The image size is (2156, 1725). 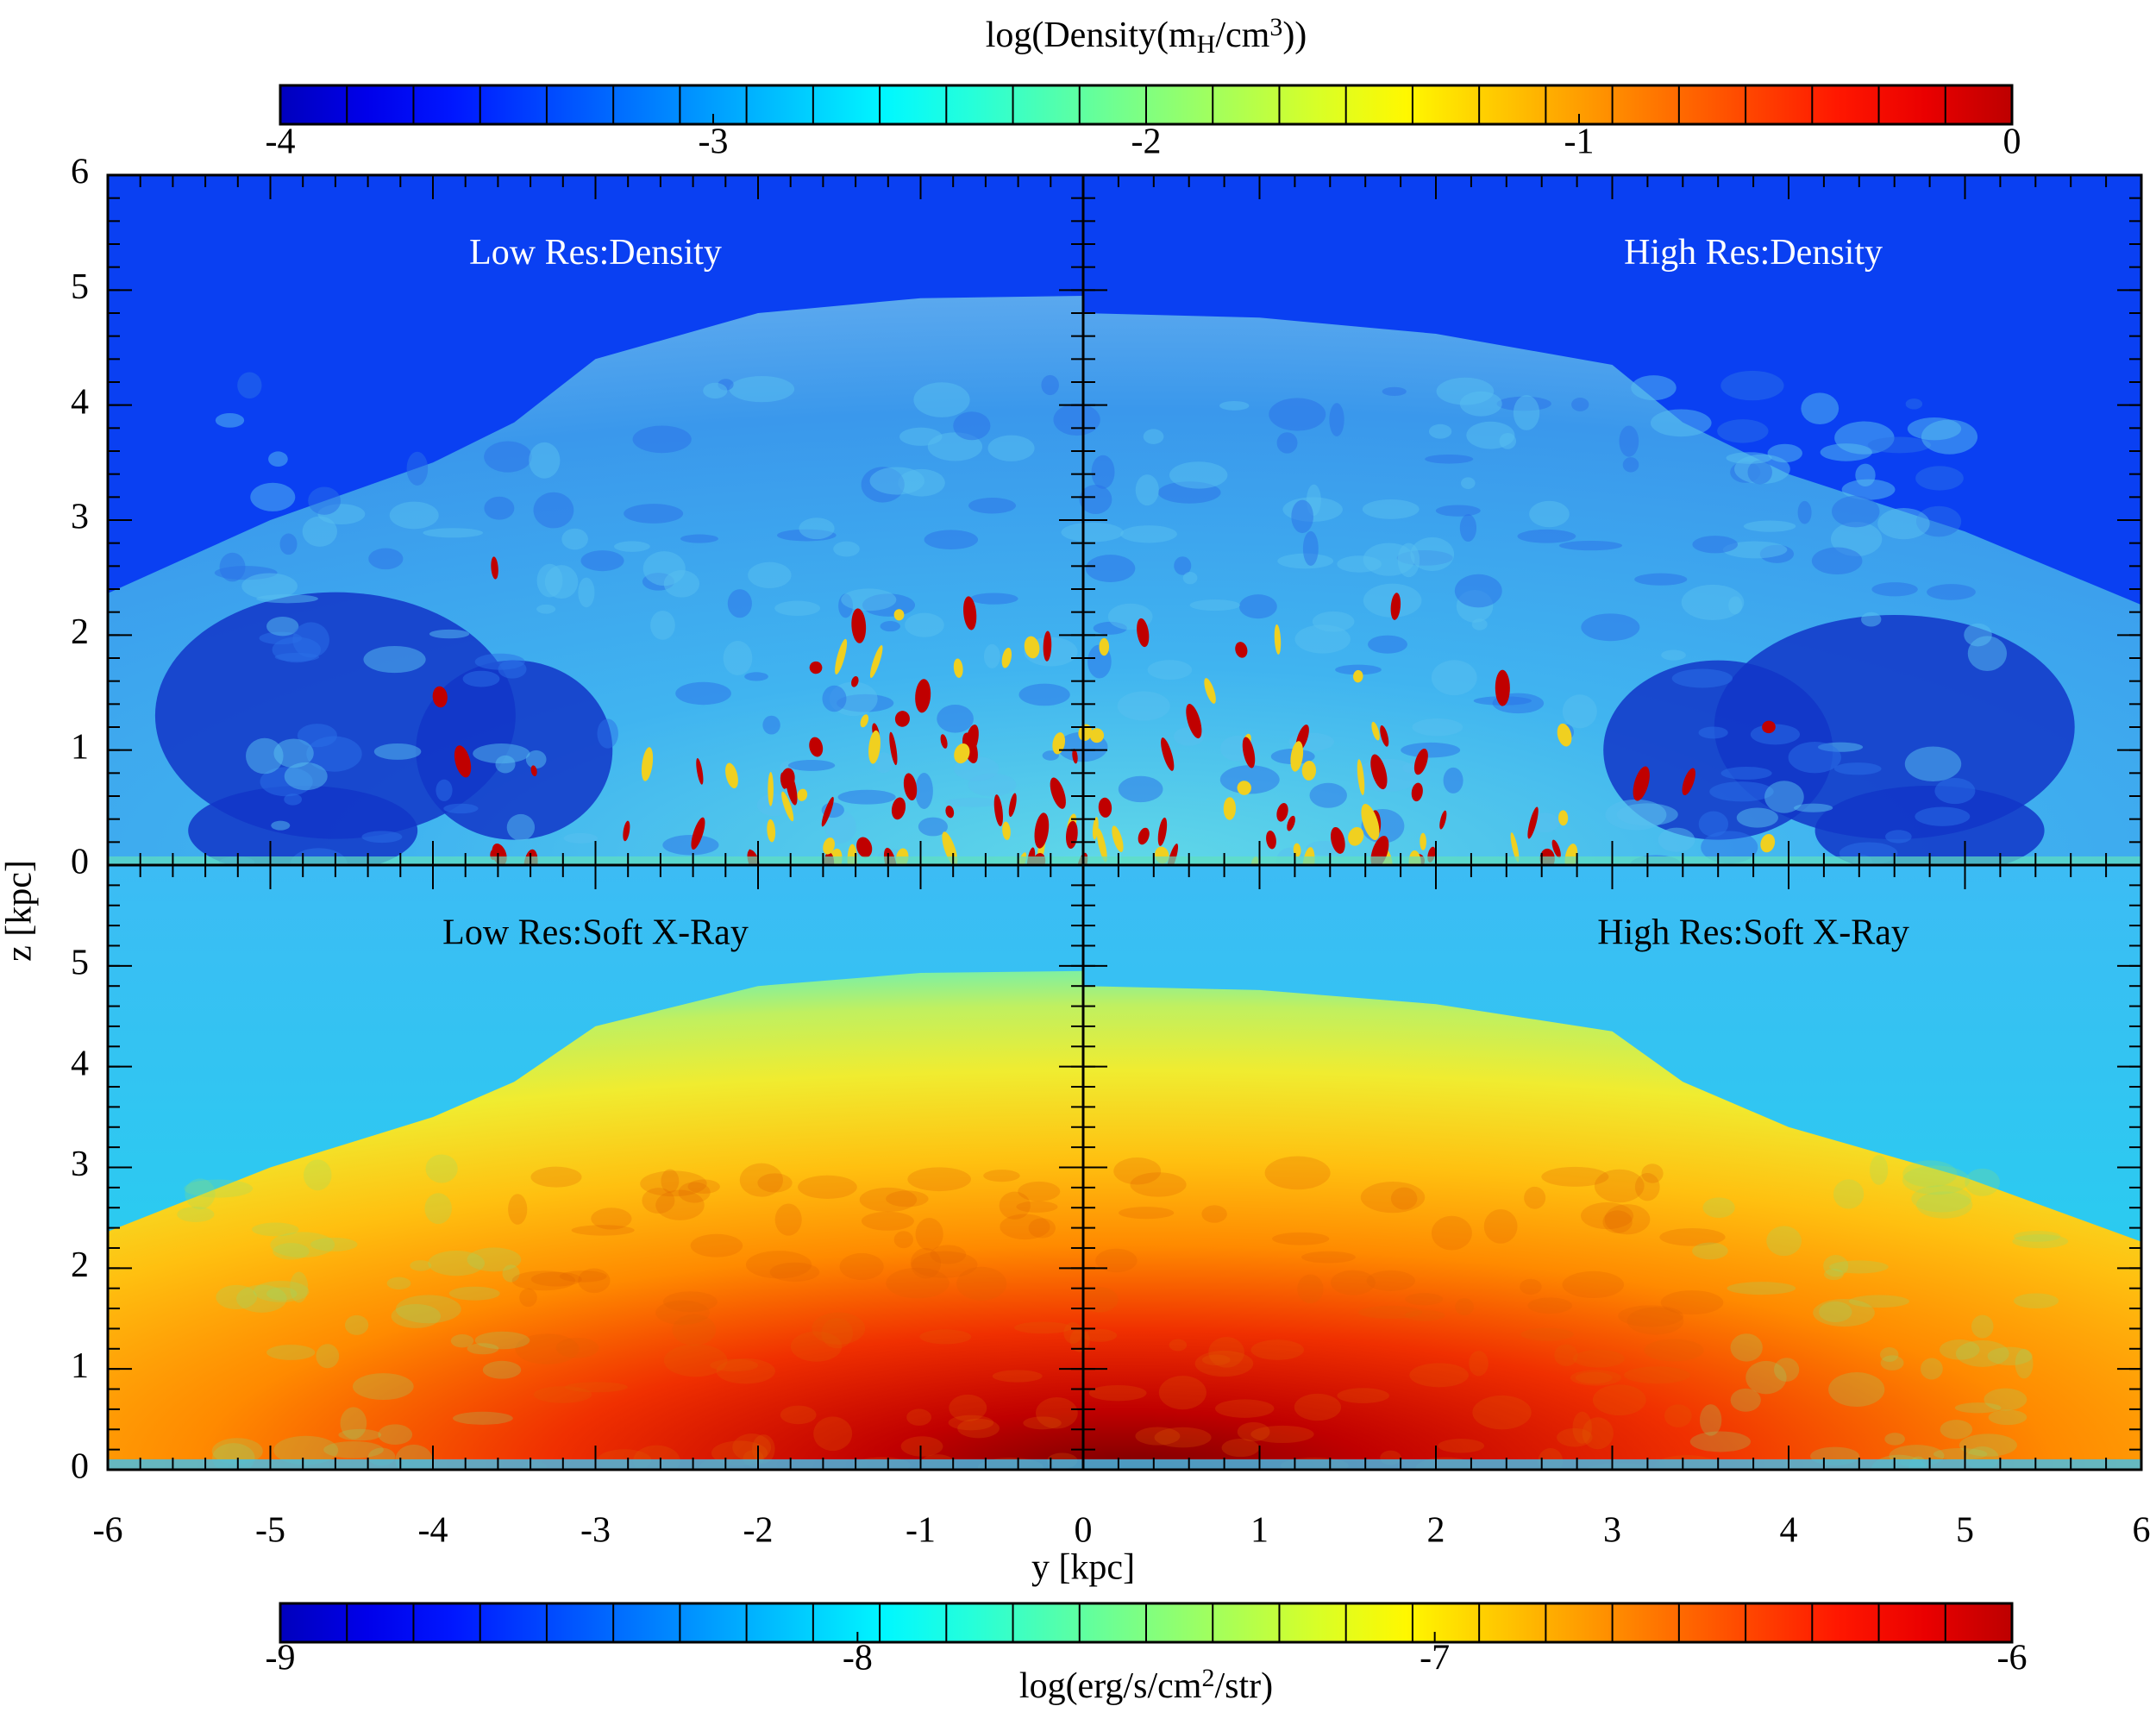 What do you see at coordinates (1146, 1623) in the screenshot?
I see `colorbar-frame` at bounding box center [1146, 1623].